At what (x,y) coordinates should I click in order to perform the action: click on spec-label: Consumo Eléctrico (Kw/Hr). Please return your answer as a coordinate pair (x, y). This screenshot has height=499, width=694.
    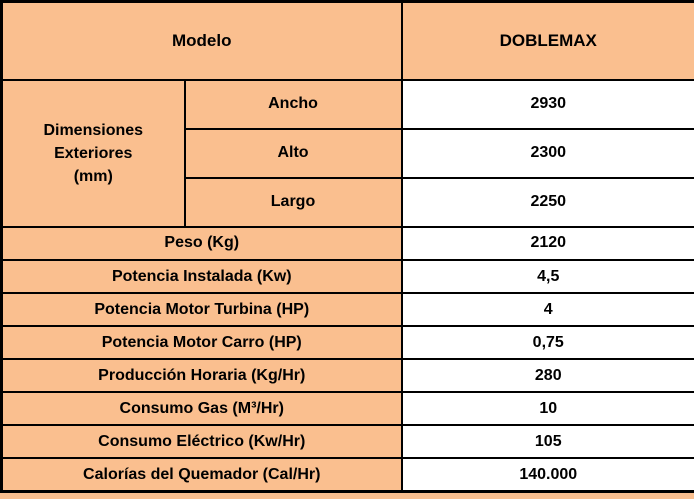
    Looking at the image, I should click on (201, 442).